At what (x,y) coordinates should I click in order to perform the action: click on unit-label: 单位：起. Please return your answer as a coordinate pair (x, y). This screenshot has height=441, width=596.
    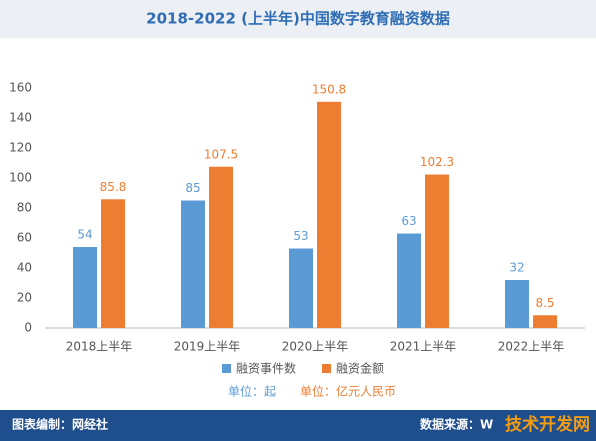
    Looking at the image, I should click on (252, 391).